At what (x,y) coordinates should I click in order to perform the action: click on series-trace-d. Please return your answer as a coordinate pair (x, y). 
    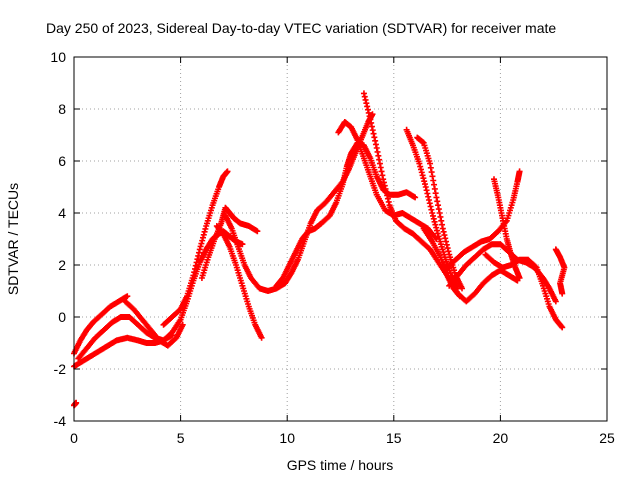
    Looking at the image, I should click on (154, 323).